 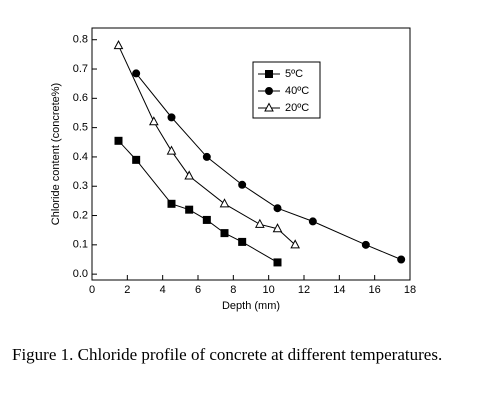 I want to click on x-tick-label: 14, so click(x=339, y=290).